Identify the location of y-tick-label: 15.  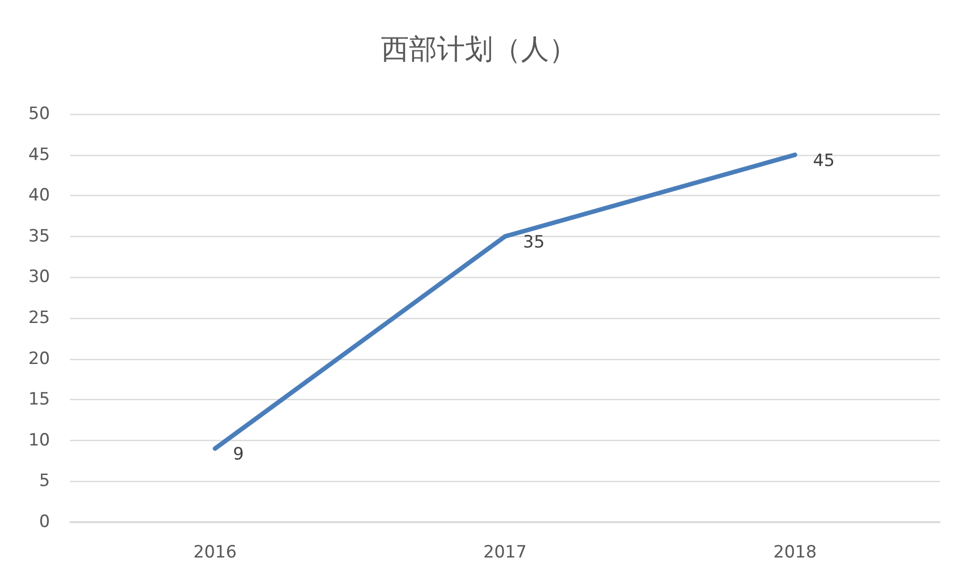
(39, 400).